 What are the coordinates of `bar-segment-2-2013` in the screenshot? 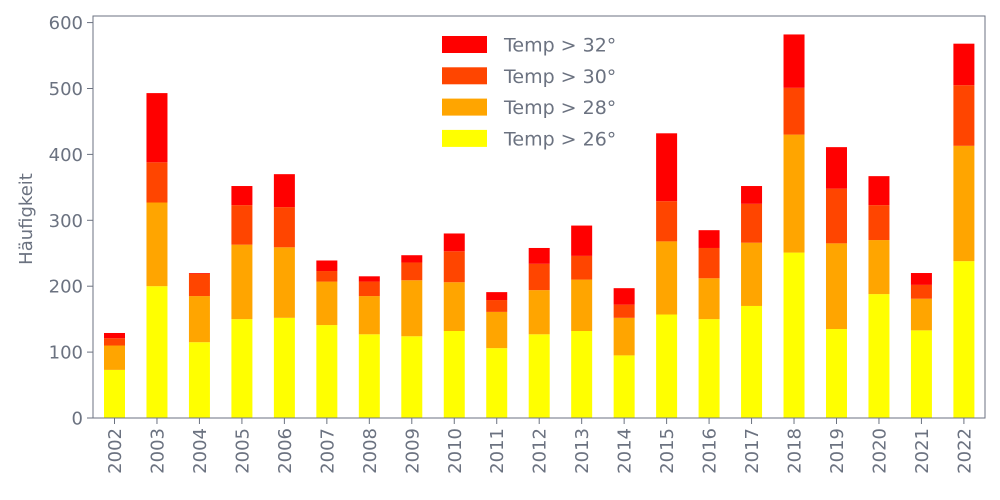 It's located at (582, 305).